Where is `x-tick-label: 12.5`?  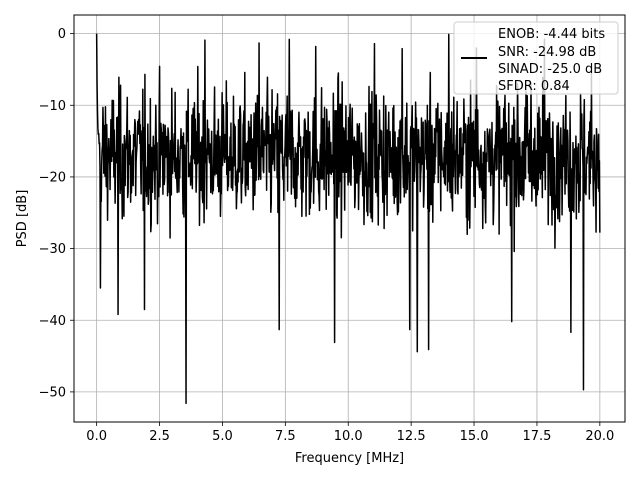 x-tick-label: 12.5 is located at coordinates (411, 436).